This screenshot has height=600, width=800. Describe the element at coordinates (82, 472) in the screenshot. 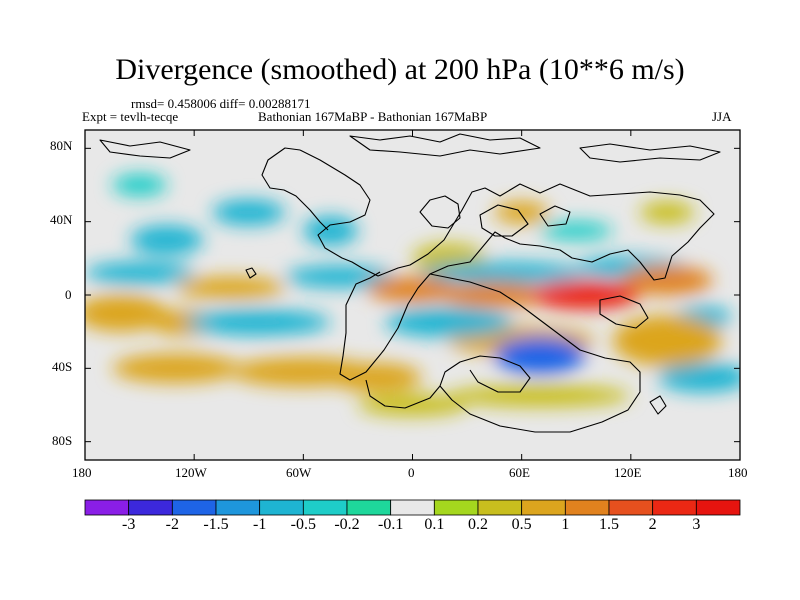

I see `lon-tick-180w: 180` at that location.